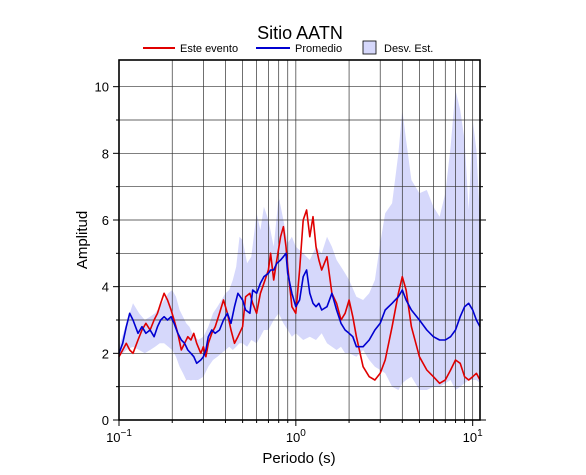 The image size is (586, 475). Describe the element at coordinates (318, 49) in the screenshot. I see `legend-label: Promedio` at that location.